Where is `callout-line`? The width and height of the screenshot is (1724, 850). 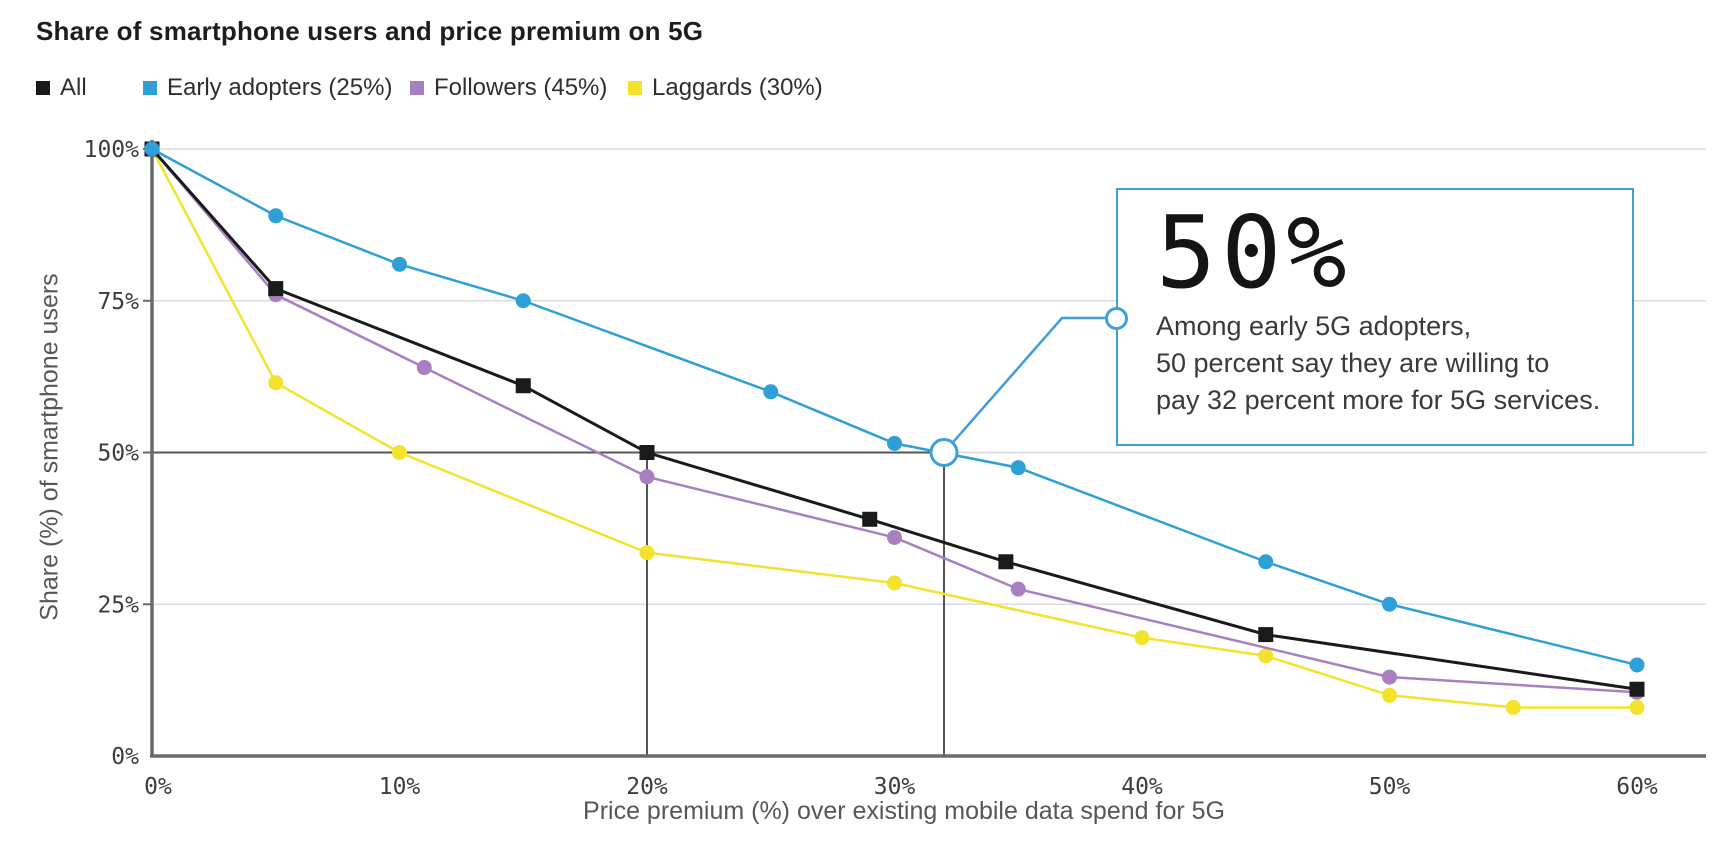 callout-line is located at coordinates (1024, 385).